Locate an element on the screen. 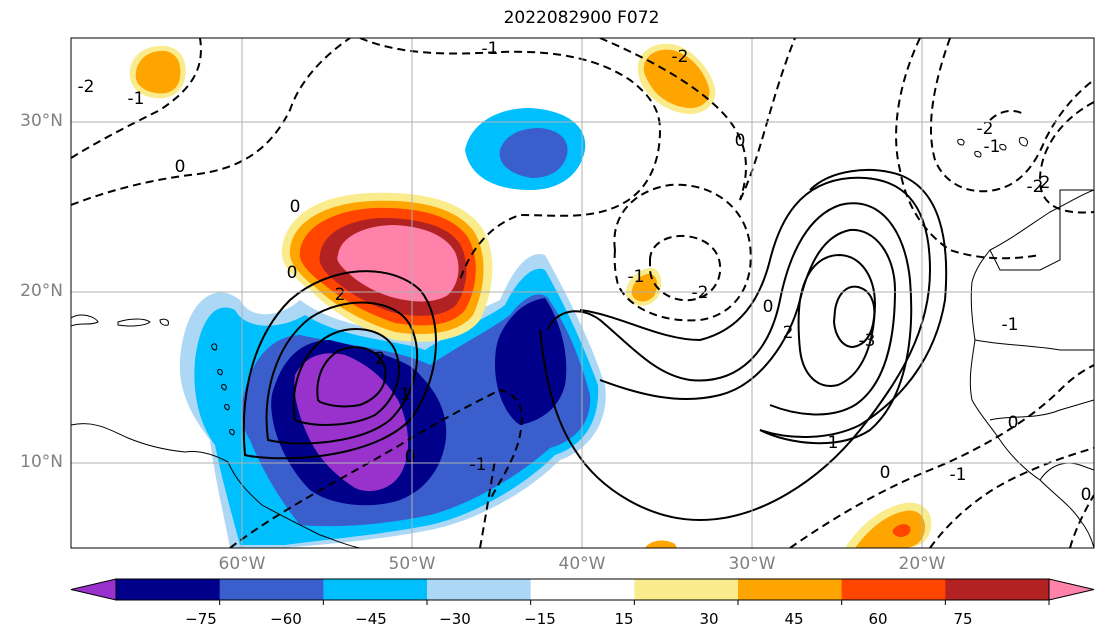 Image resolution: width=1105 pixels, height=639 pixels. map-title: 2022082900 F072 is located at coordinates (581, 18).